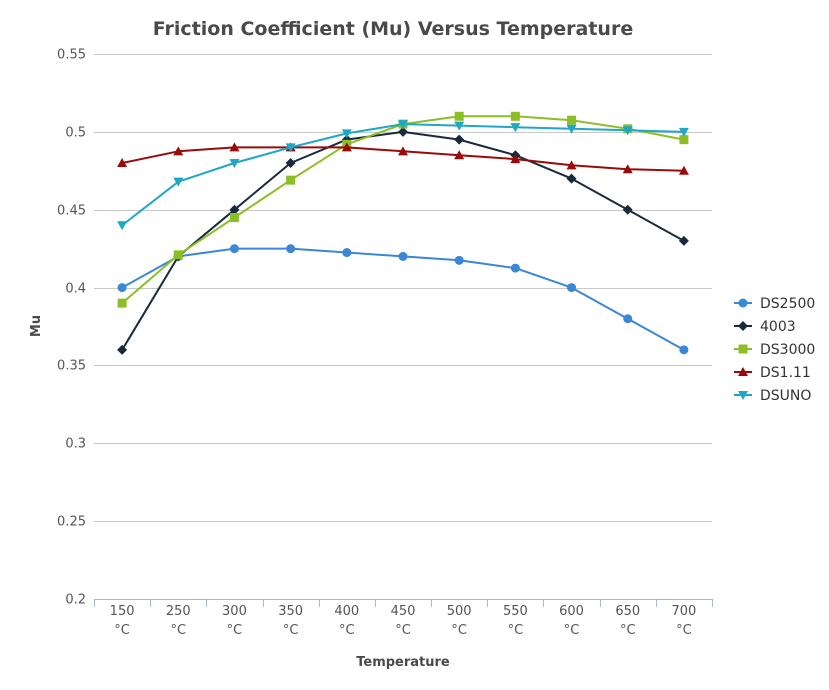 The width and height of the screenshot is (829, 690). I want to click on legend: DS2500 4003 DS3000 DS1.11 DSUNO, so click(774, 350).